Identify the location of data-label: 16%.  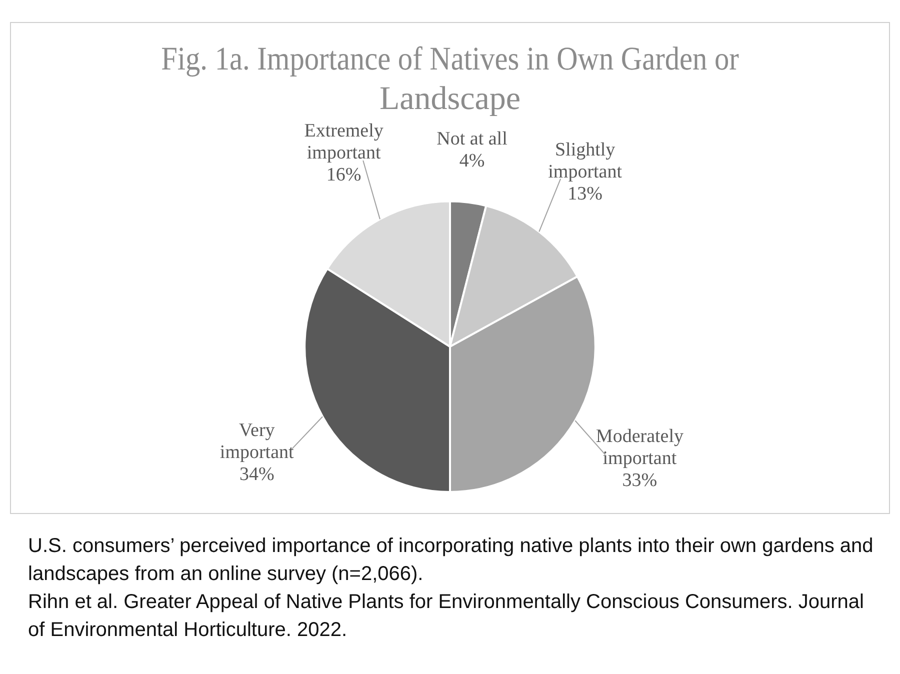
(344, 175).